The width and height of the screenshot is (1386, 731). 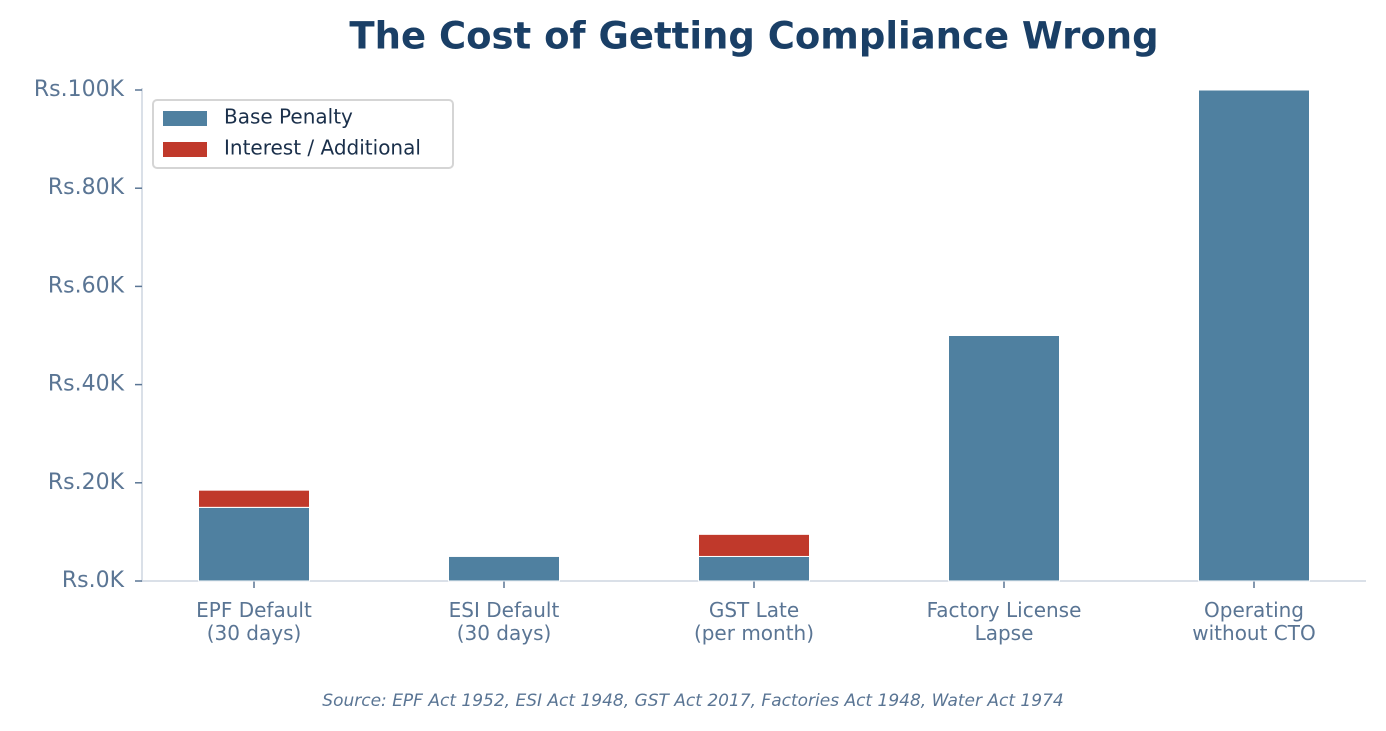 What do you see at coordinates (303, 134) in the screenshot?
I see `legend-box` at bounding box center [303, 134].